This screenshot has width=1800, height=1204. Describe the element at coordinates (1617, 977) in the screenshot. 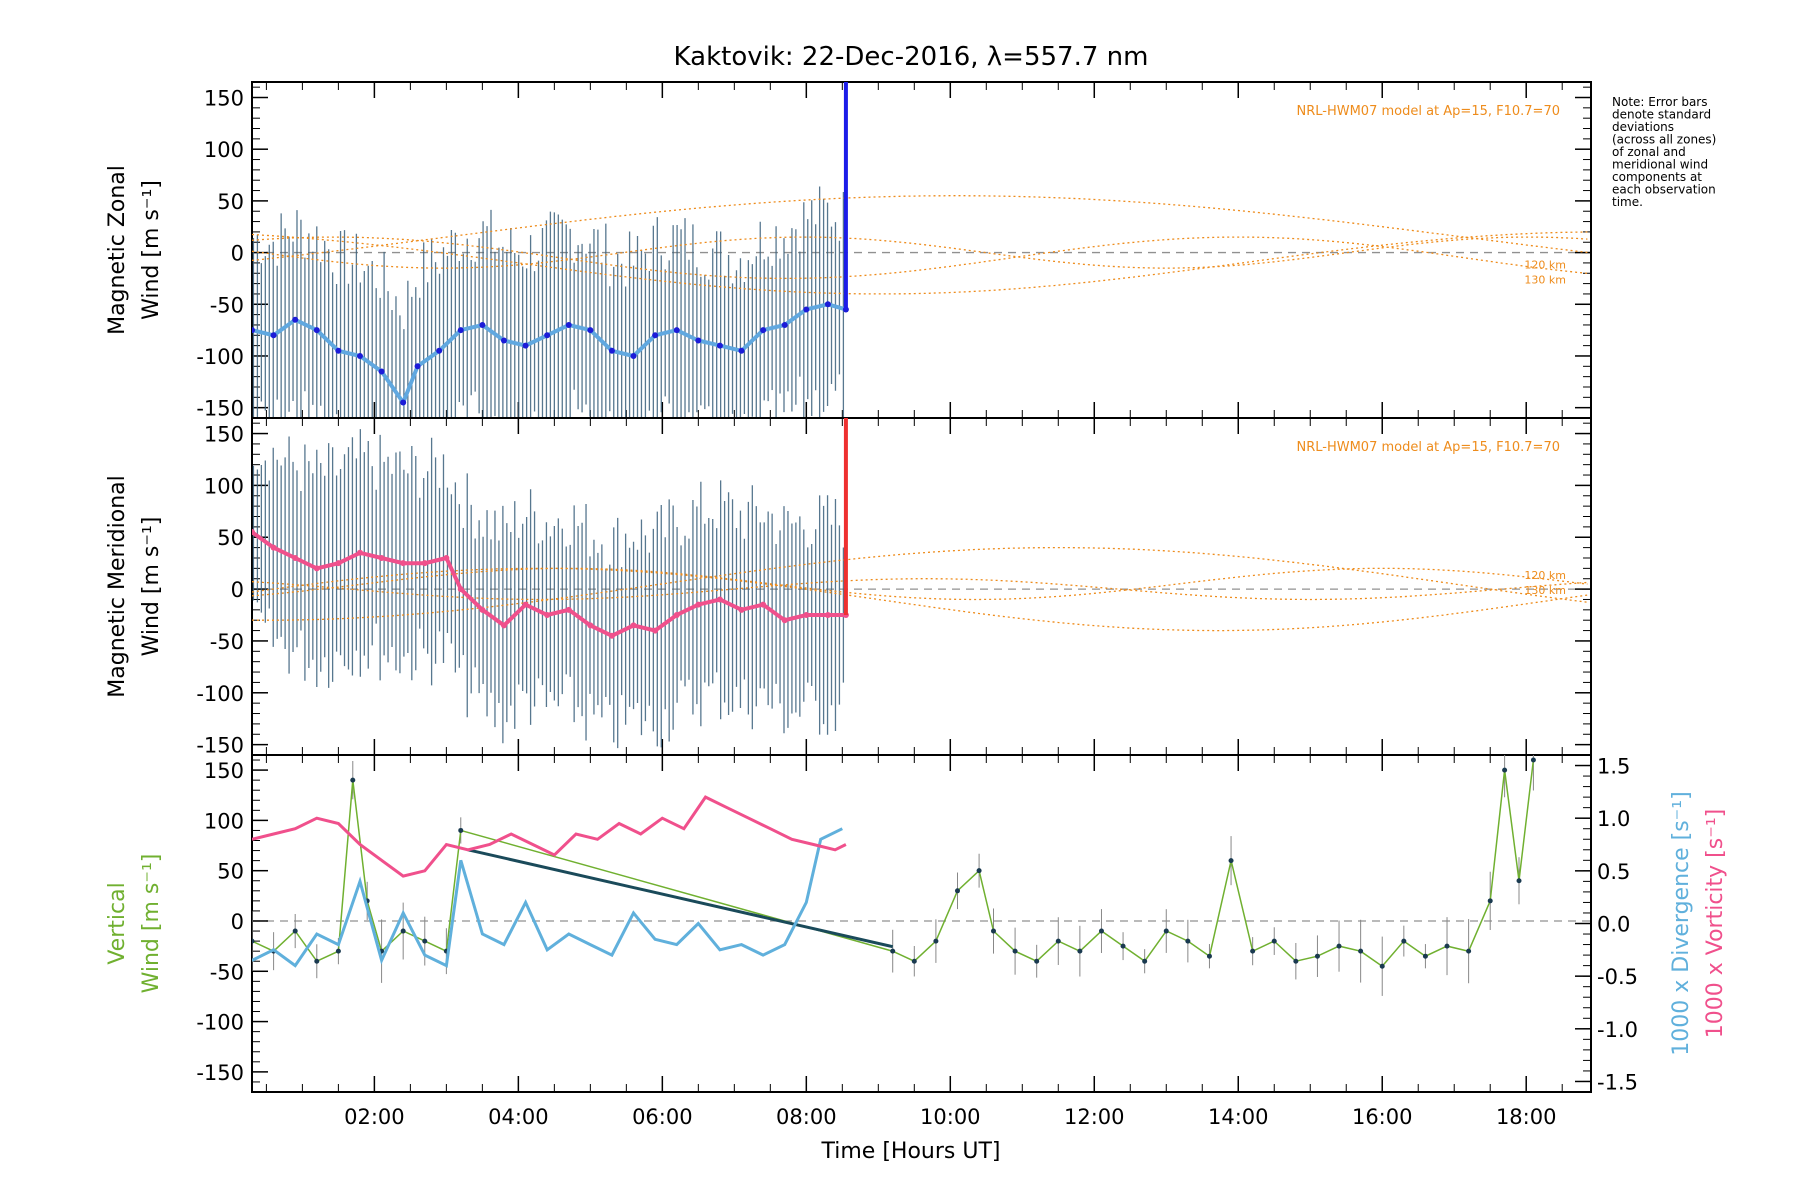

I see `y2-tick-label: -0.5` at that location.